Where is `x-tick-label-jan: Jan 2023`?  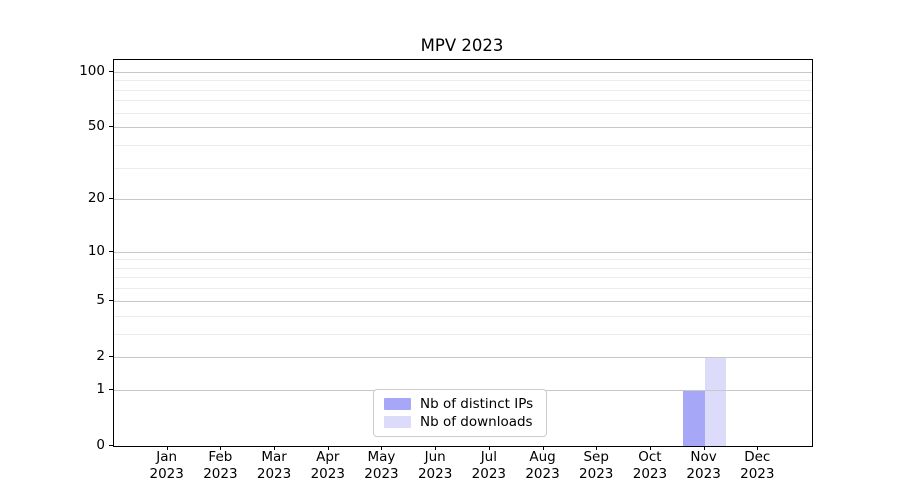 x-tick-label-jan: Jan 2023 is located at coordinates (167, 465).